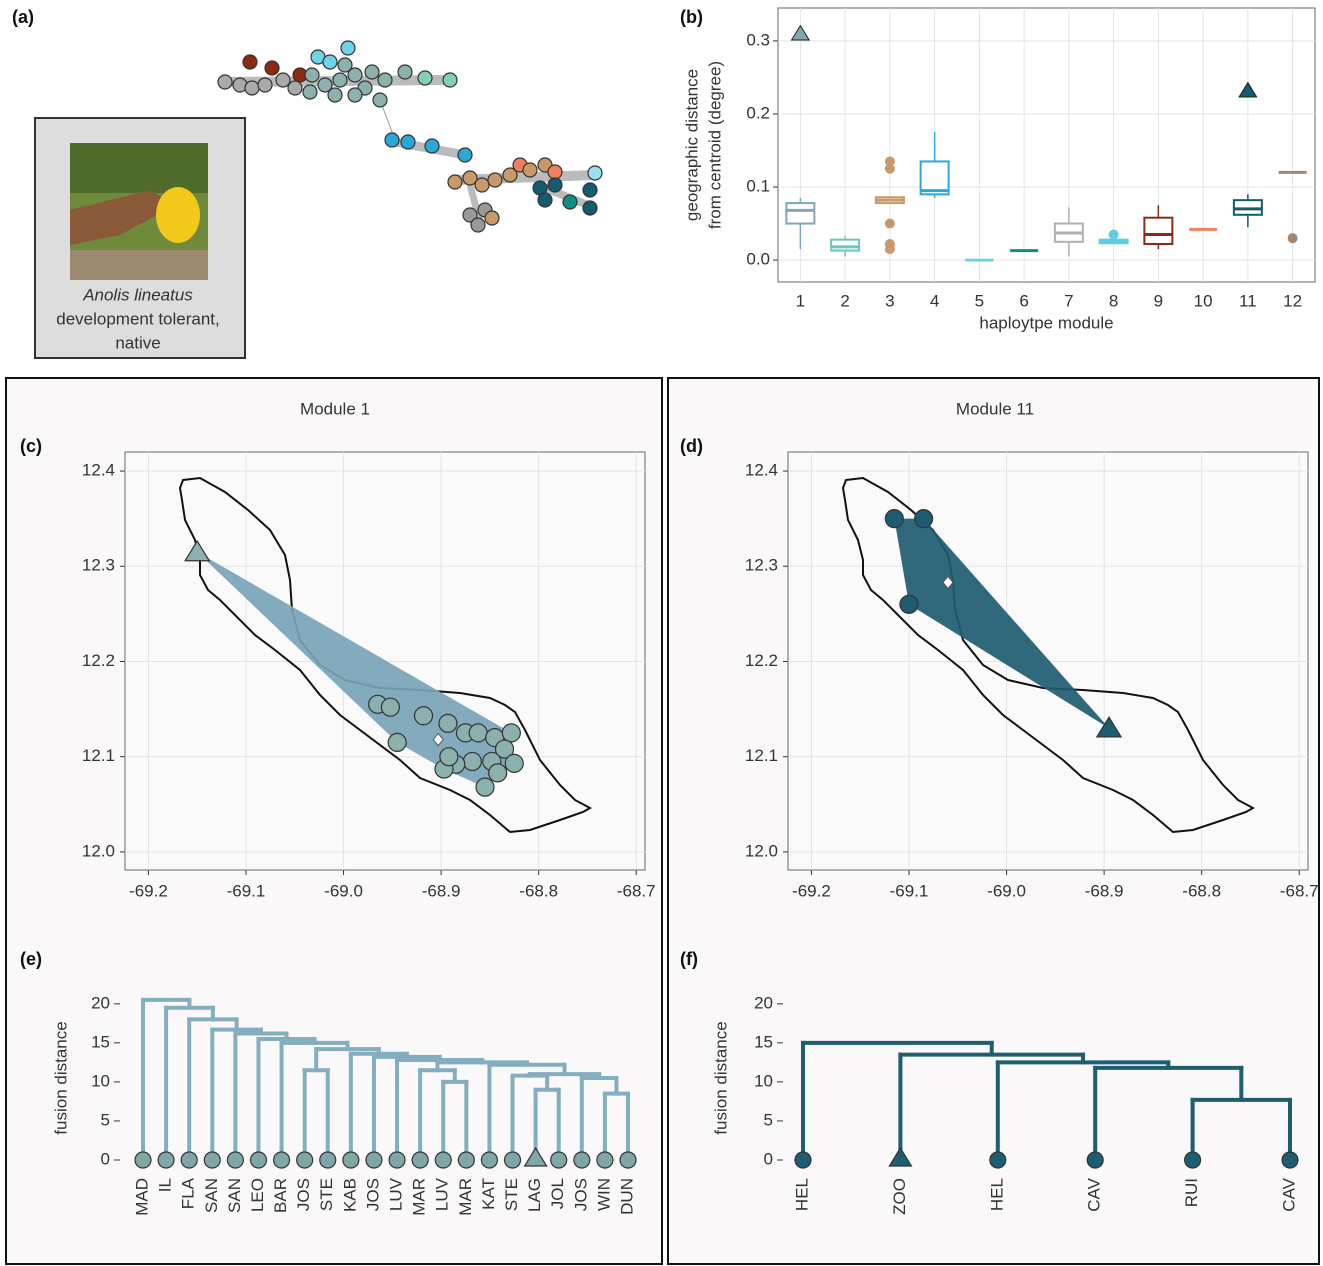 The width and height of the screenshot is (1323, 1266). I want to click on leaf-label: KAT, so click(488, 1194).